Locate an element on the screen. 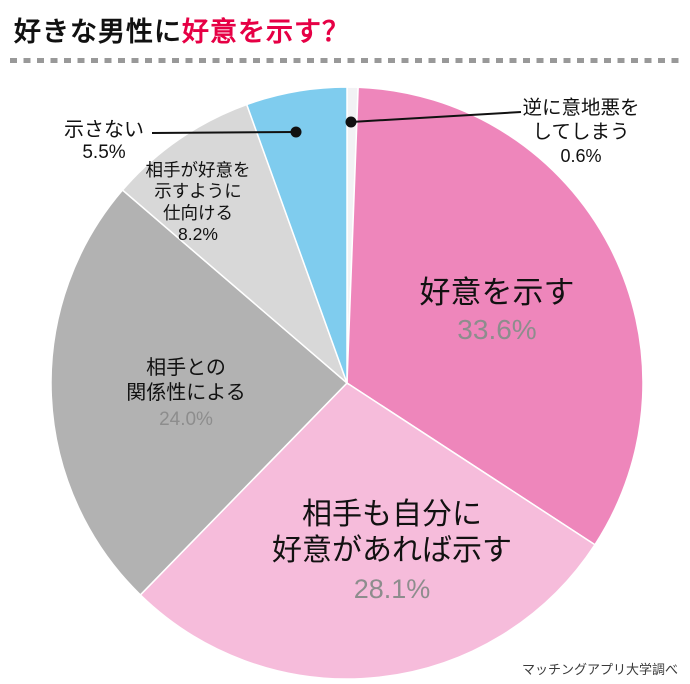 This screenshot has height=684, width=690. slice-percent: 28.1% is located at coordinates (392, 589).